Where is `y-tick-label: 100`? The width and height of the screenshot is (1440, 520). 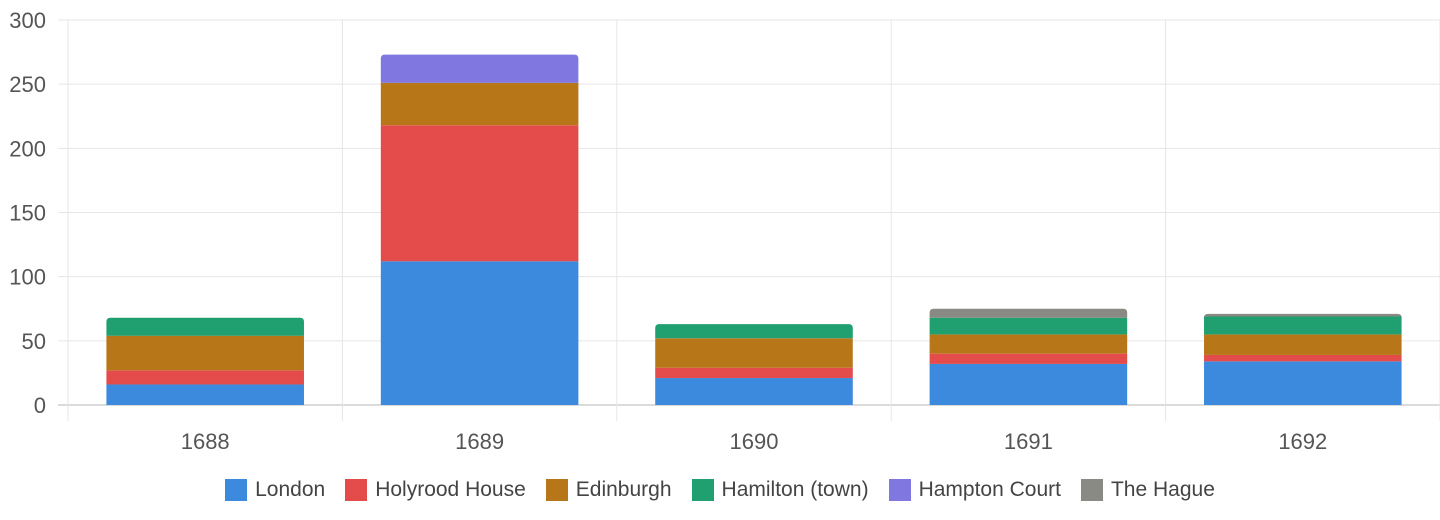 y-tick-label: 100 is located at coordinates (27, 277).